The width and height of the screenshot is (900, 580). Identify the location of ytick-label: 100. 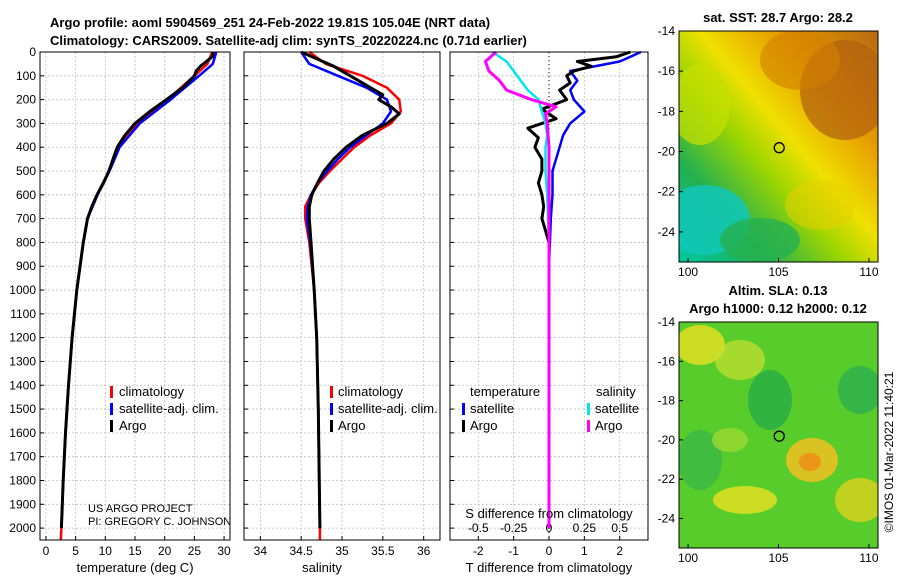
(26, 76).